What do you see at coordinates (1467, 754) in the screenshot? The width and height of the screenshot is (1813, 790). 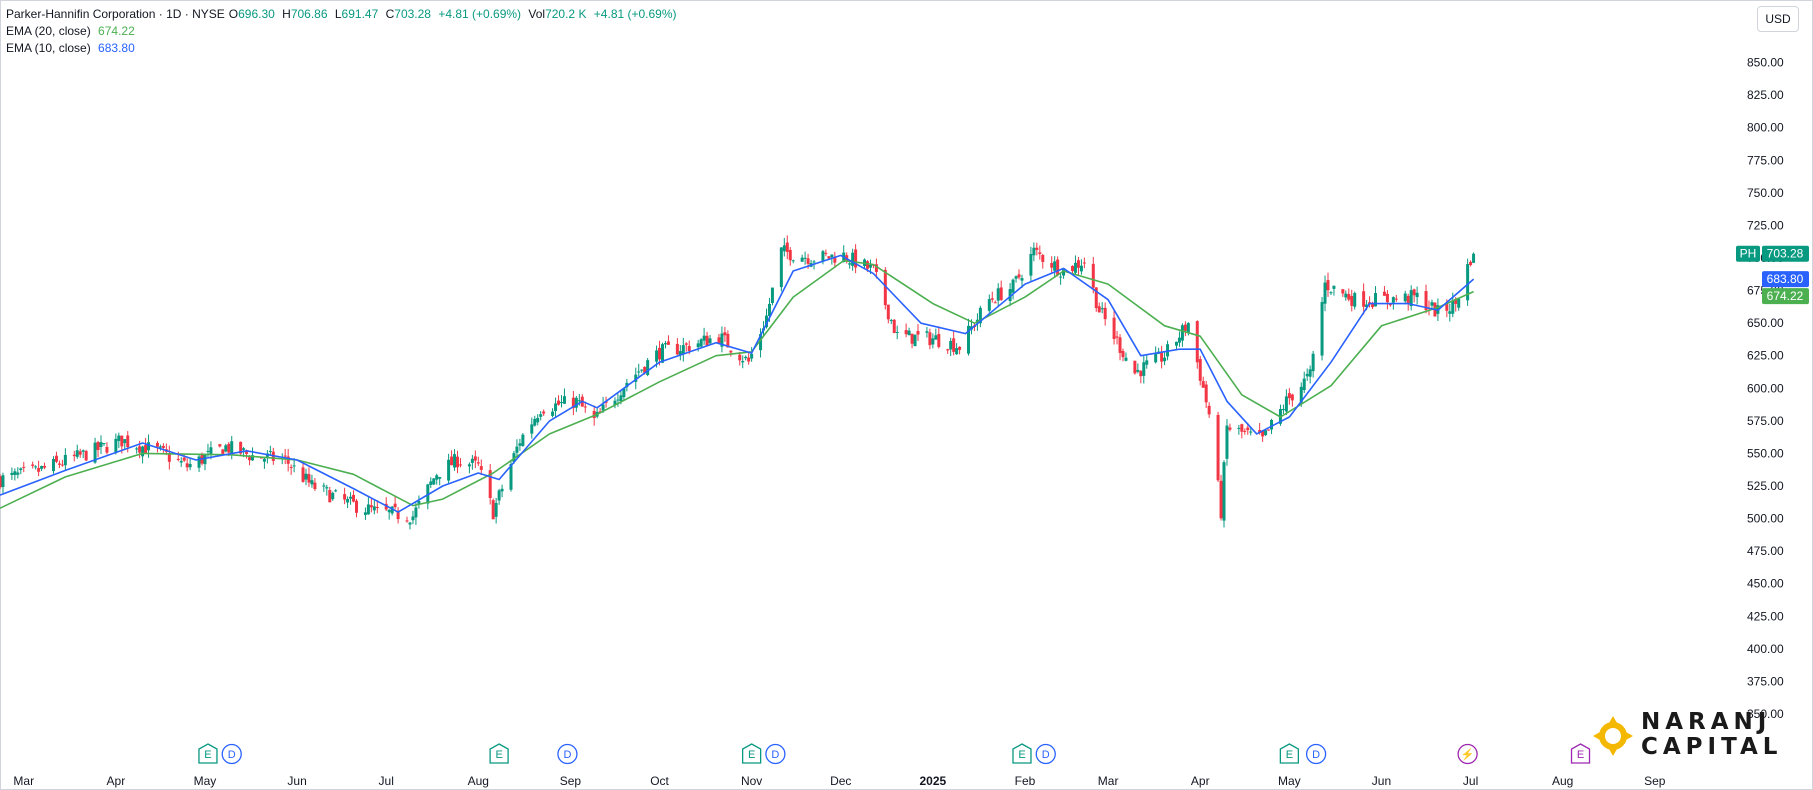 I see `split-icon: ⚡` at bounding box center [1467, 754].